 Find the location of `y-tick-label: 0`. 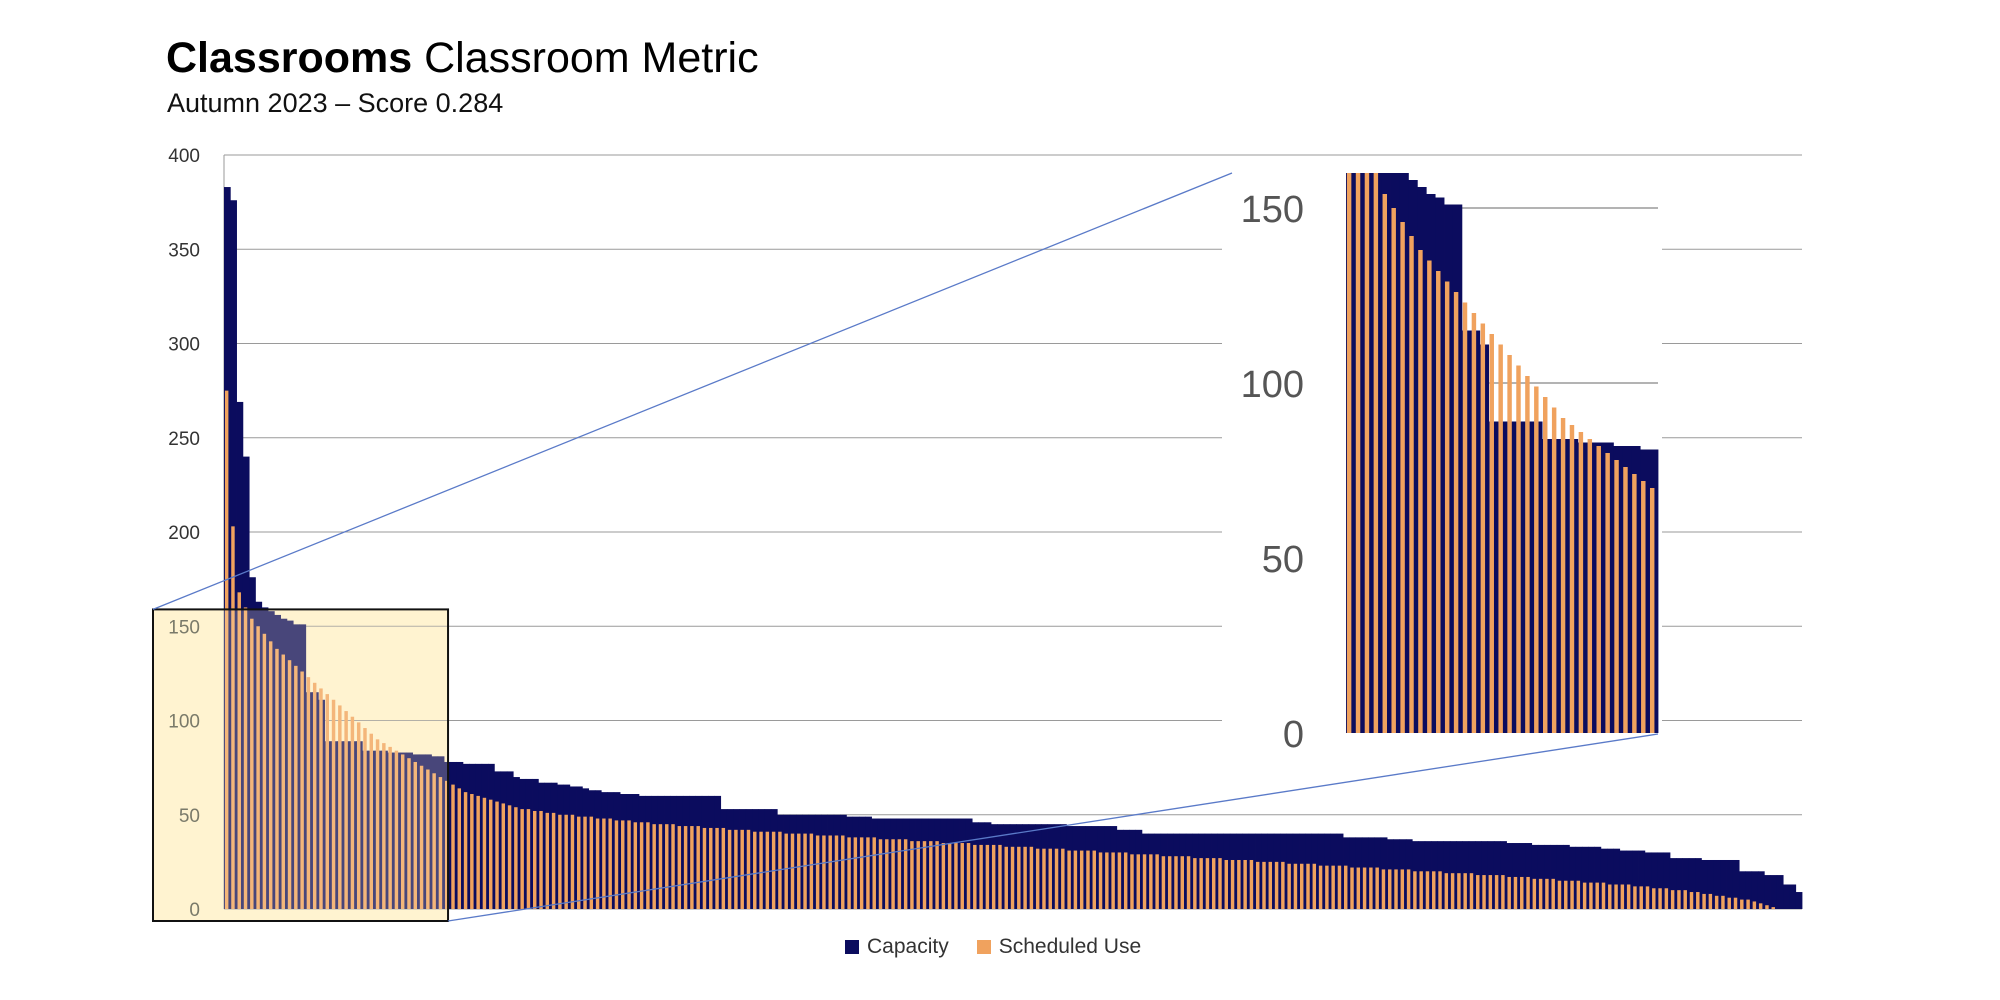

y-tick-label: 0 is located at coordinates (194, 910).